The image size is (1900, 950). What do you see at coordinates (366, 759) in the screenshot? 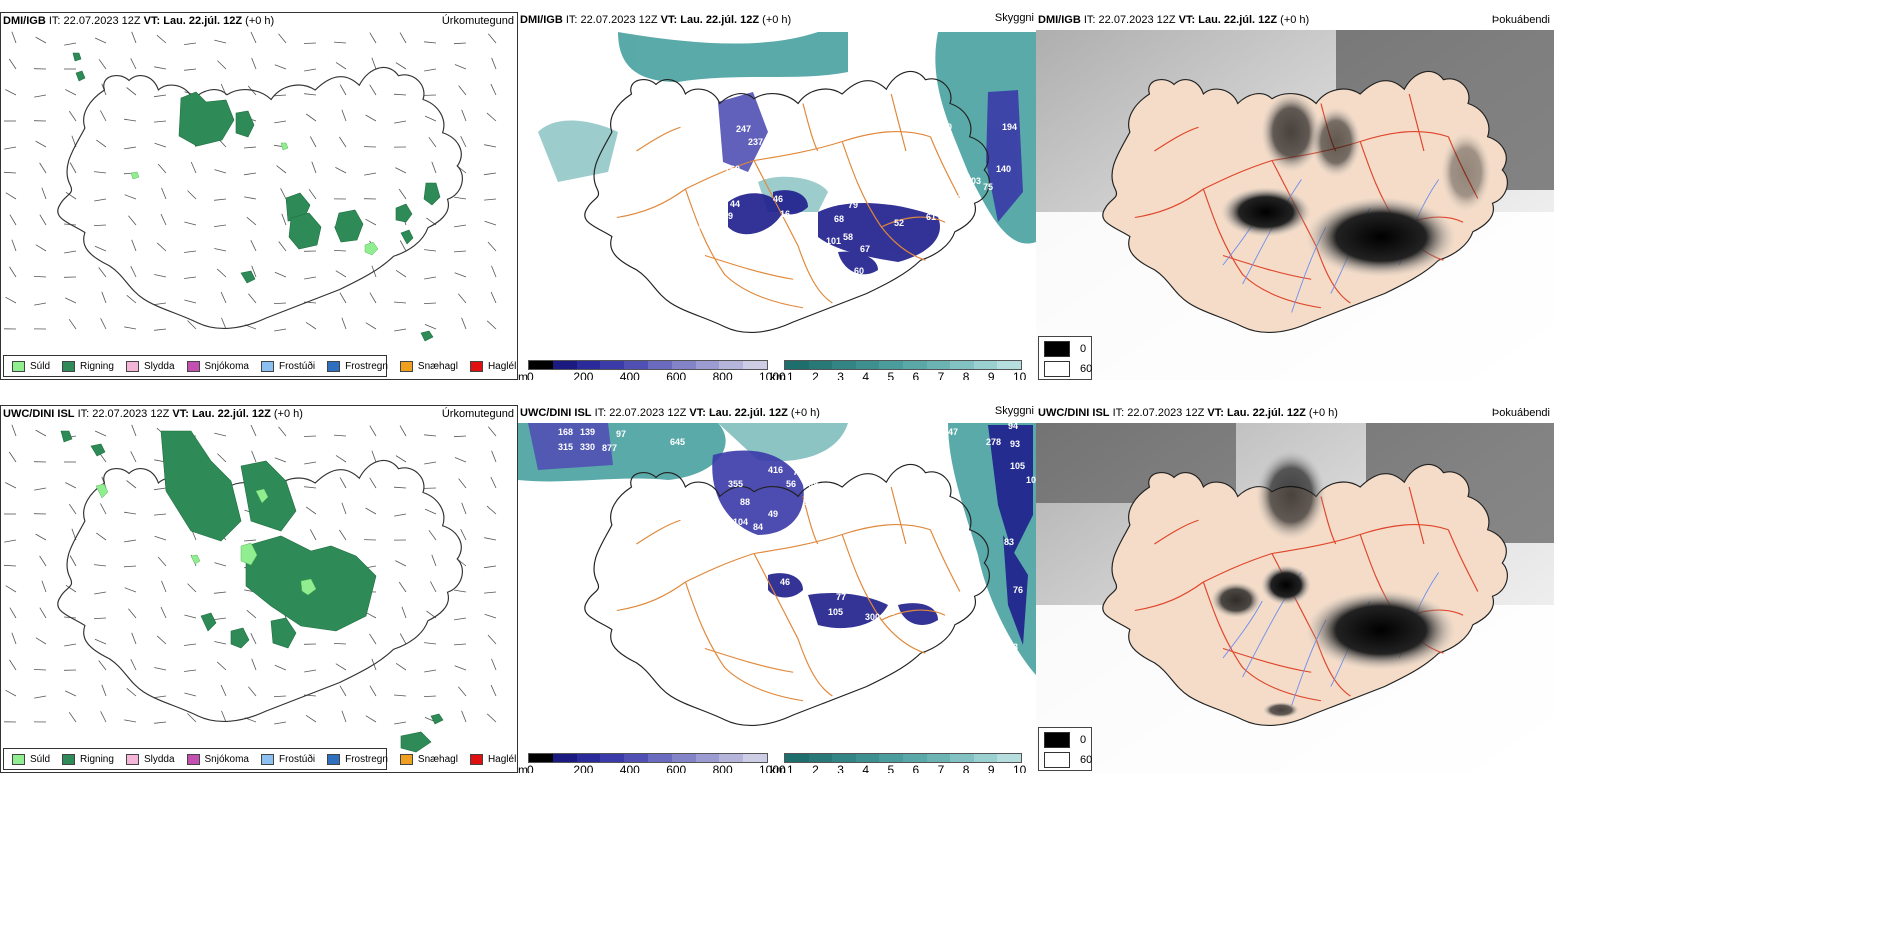
I see `legend-label: Frostregn` at bounding box center [366, 759].